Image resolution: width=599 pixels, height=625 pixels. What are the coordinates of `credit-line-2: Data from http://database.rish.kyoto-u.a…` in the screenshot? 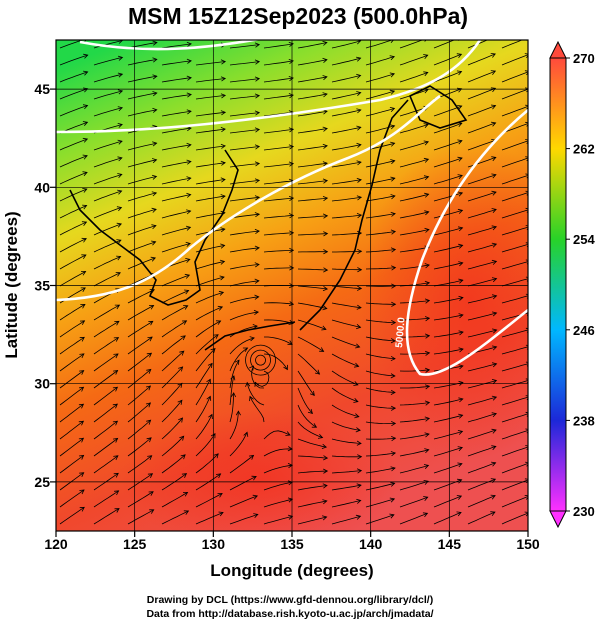 It's located at (289, 614).